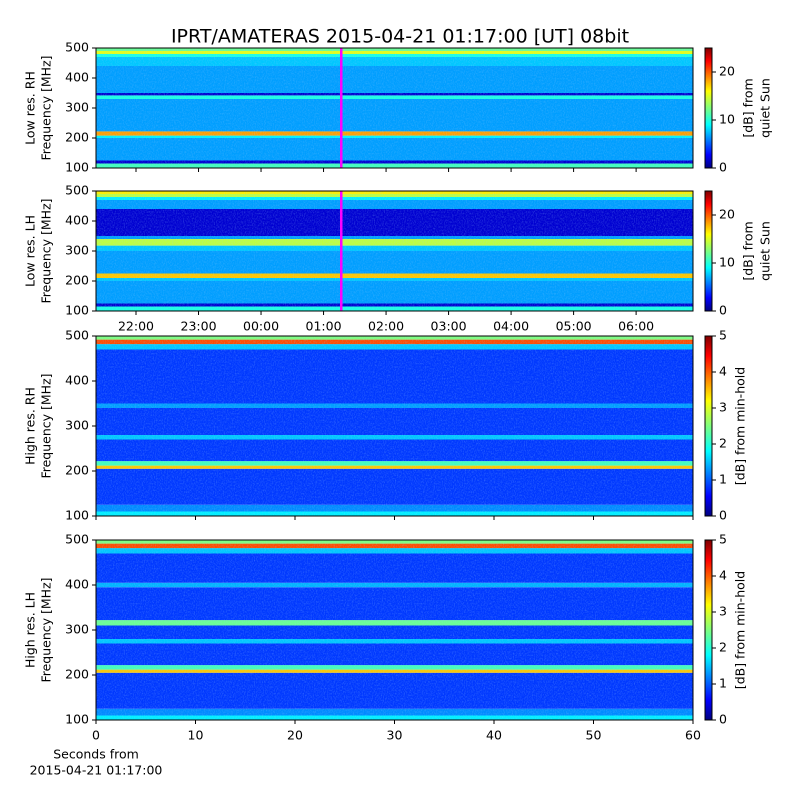  I want to click on x-tick-label: 06:00, so click(636, 326).